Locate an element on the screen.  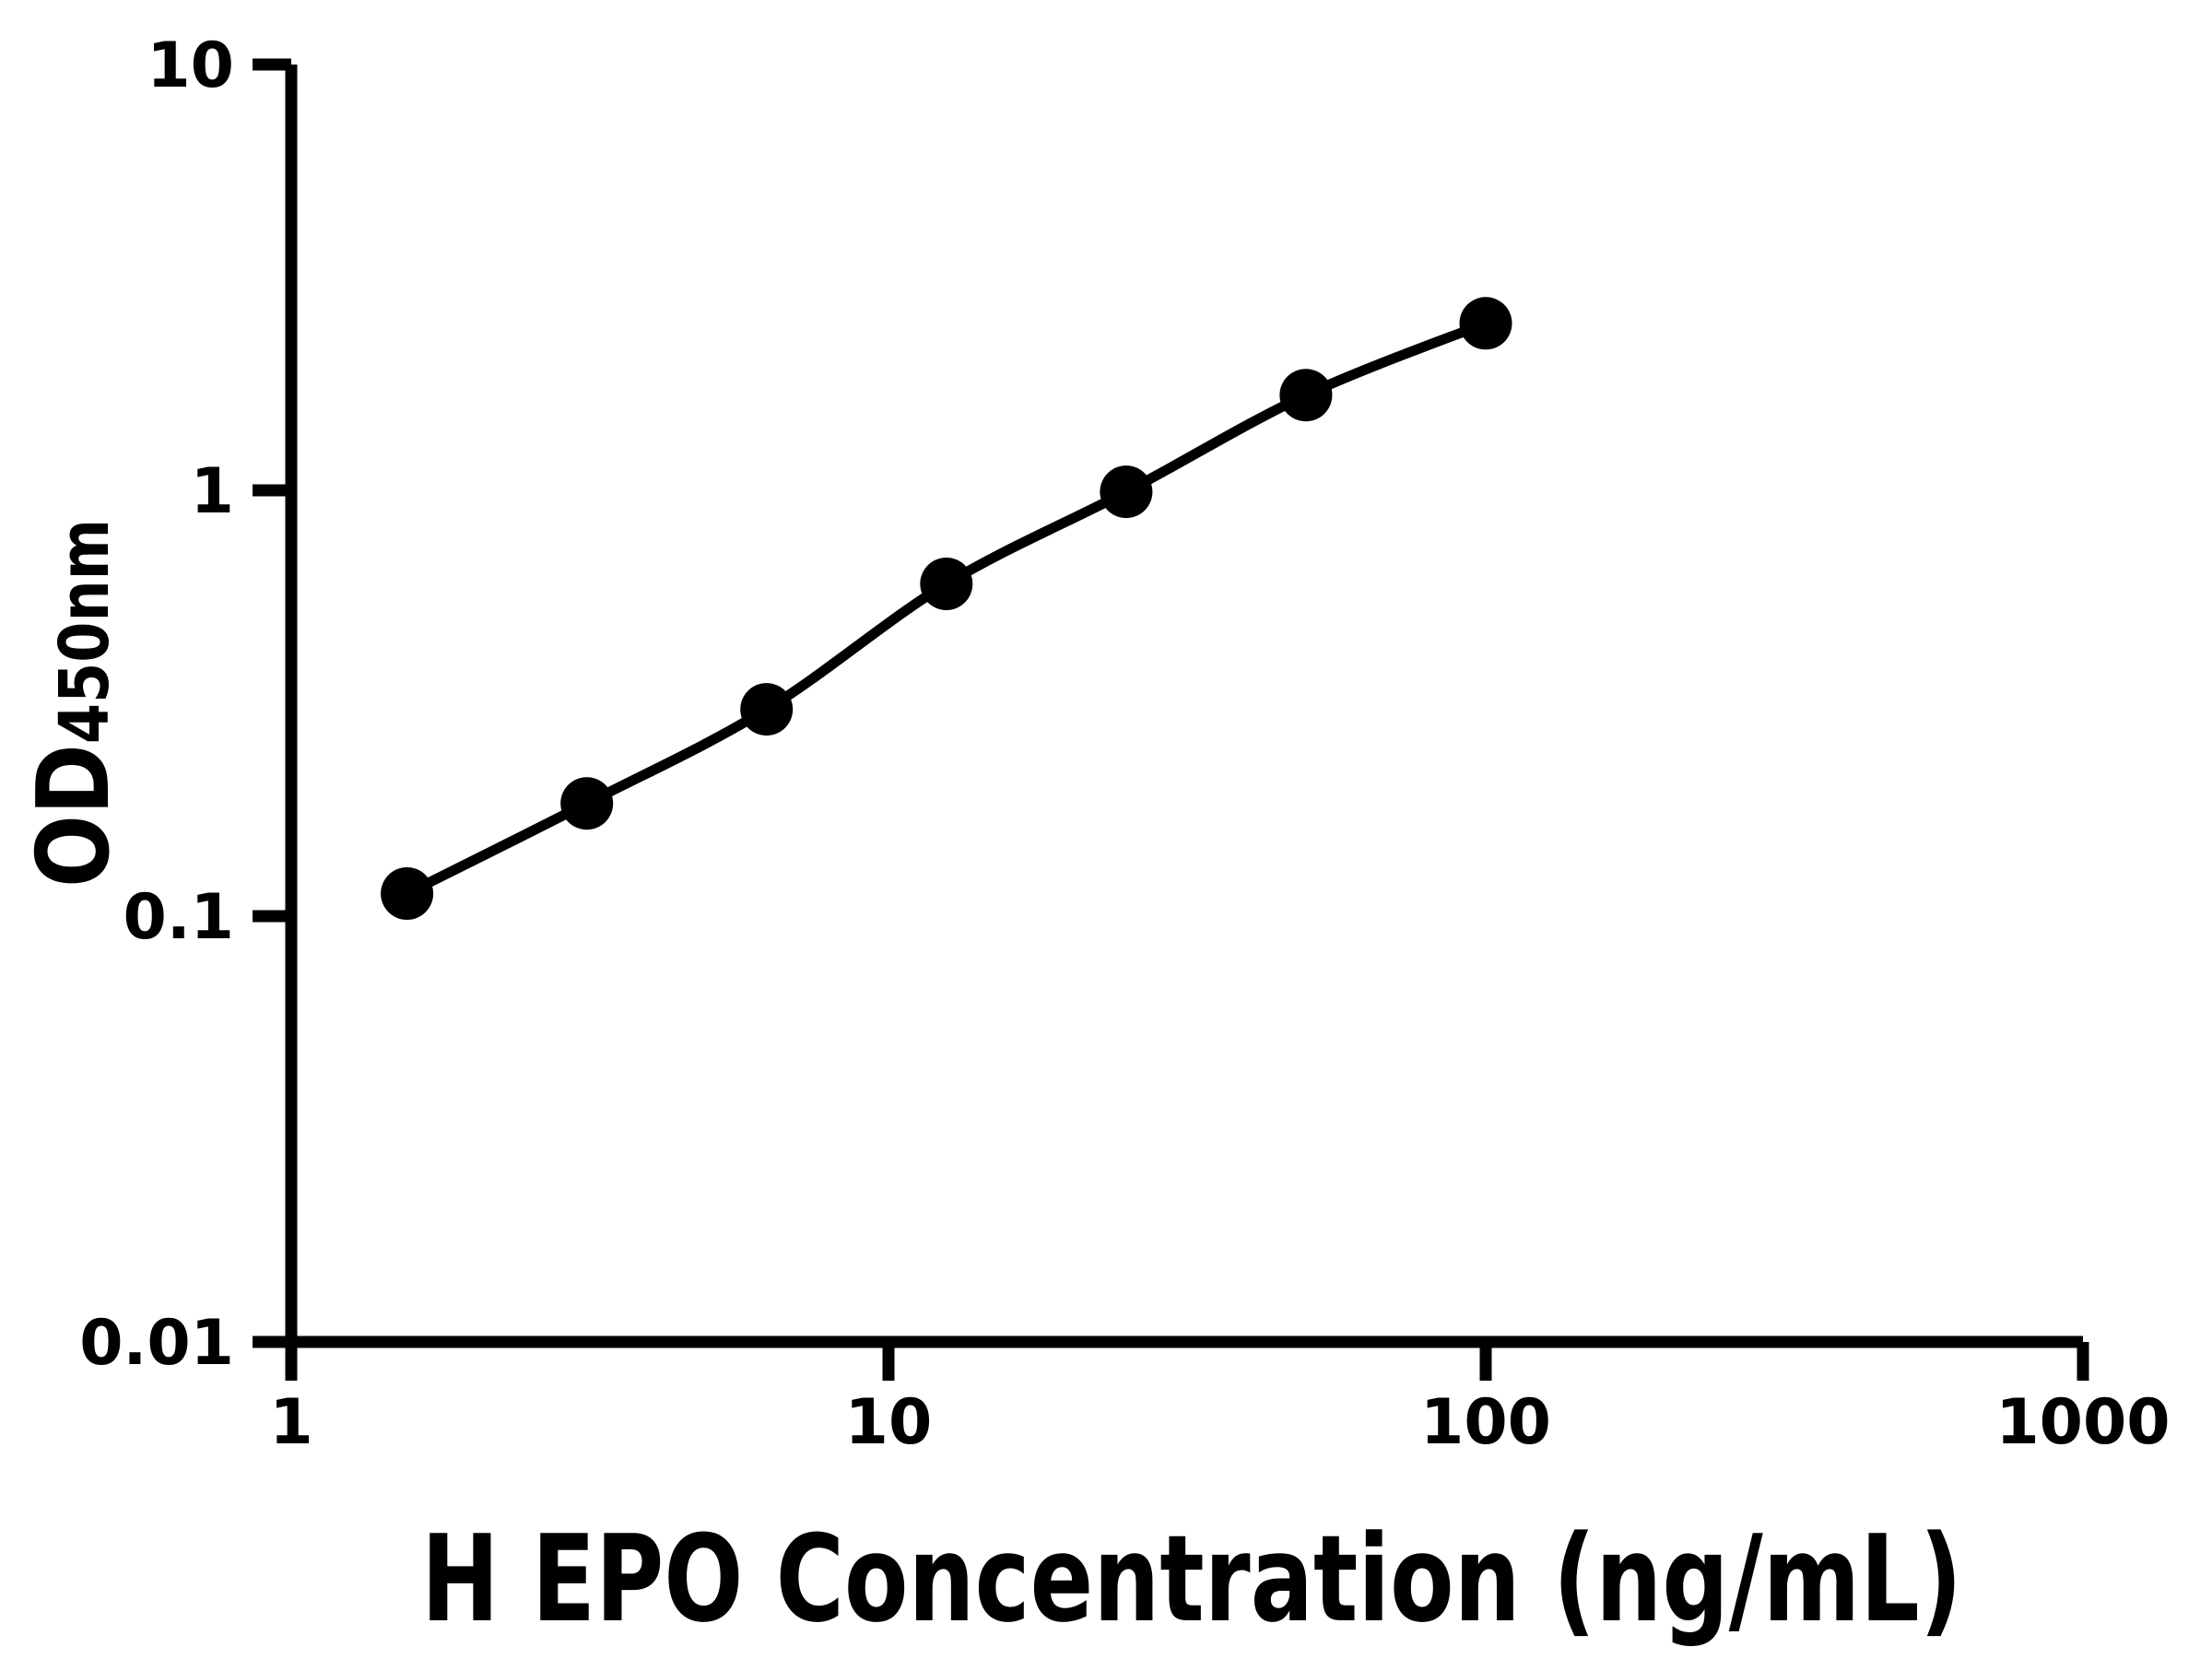
y-axis-label: OD450nm is located at coordinates (74, 703).